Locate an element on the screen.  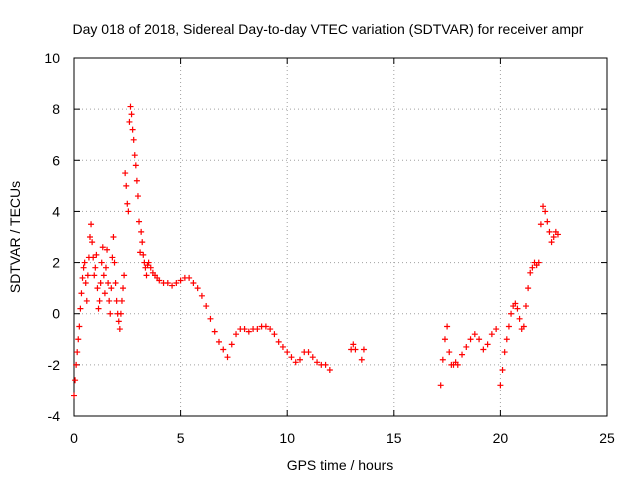
x-tick-label: 0 is located at coordinates (74, 438).